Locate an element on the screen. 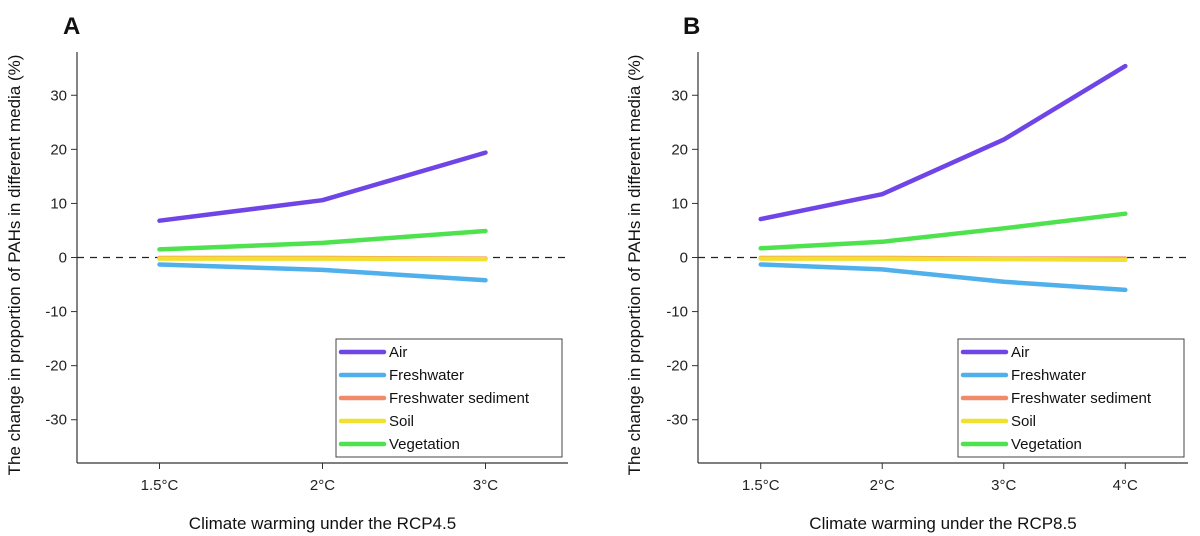  panel-letter: A is located at coordinates (71, 26).